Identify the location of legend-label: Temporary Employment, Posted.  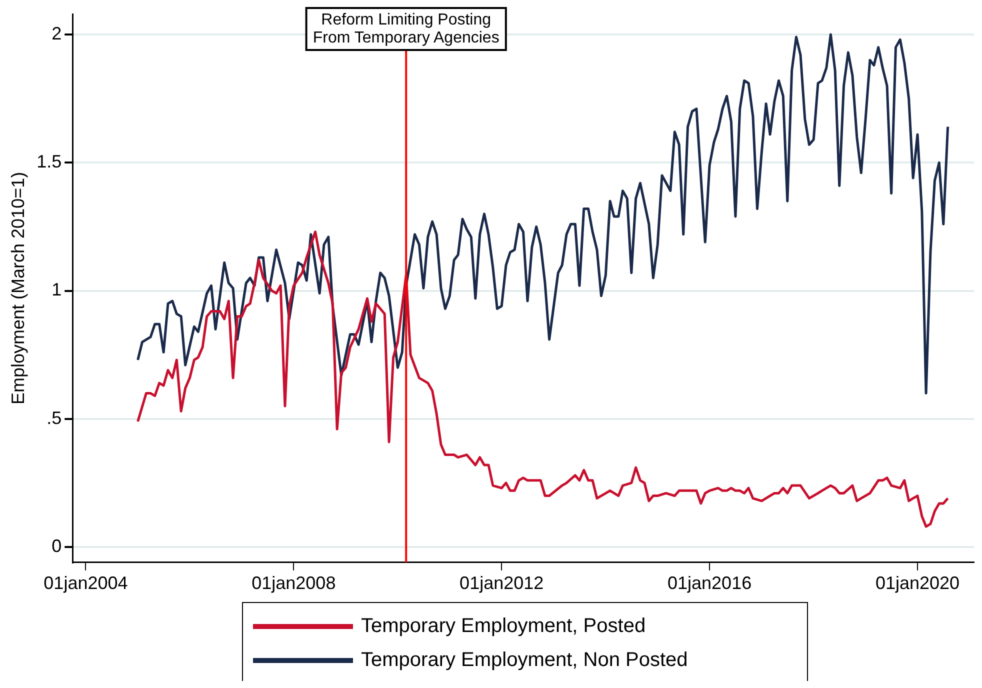
(503, 626).